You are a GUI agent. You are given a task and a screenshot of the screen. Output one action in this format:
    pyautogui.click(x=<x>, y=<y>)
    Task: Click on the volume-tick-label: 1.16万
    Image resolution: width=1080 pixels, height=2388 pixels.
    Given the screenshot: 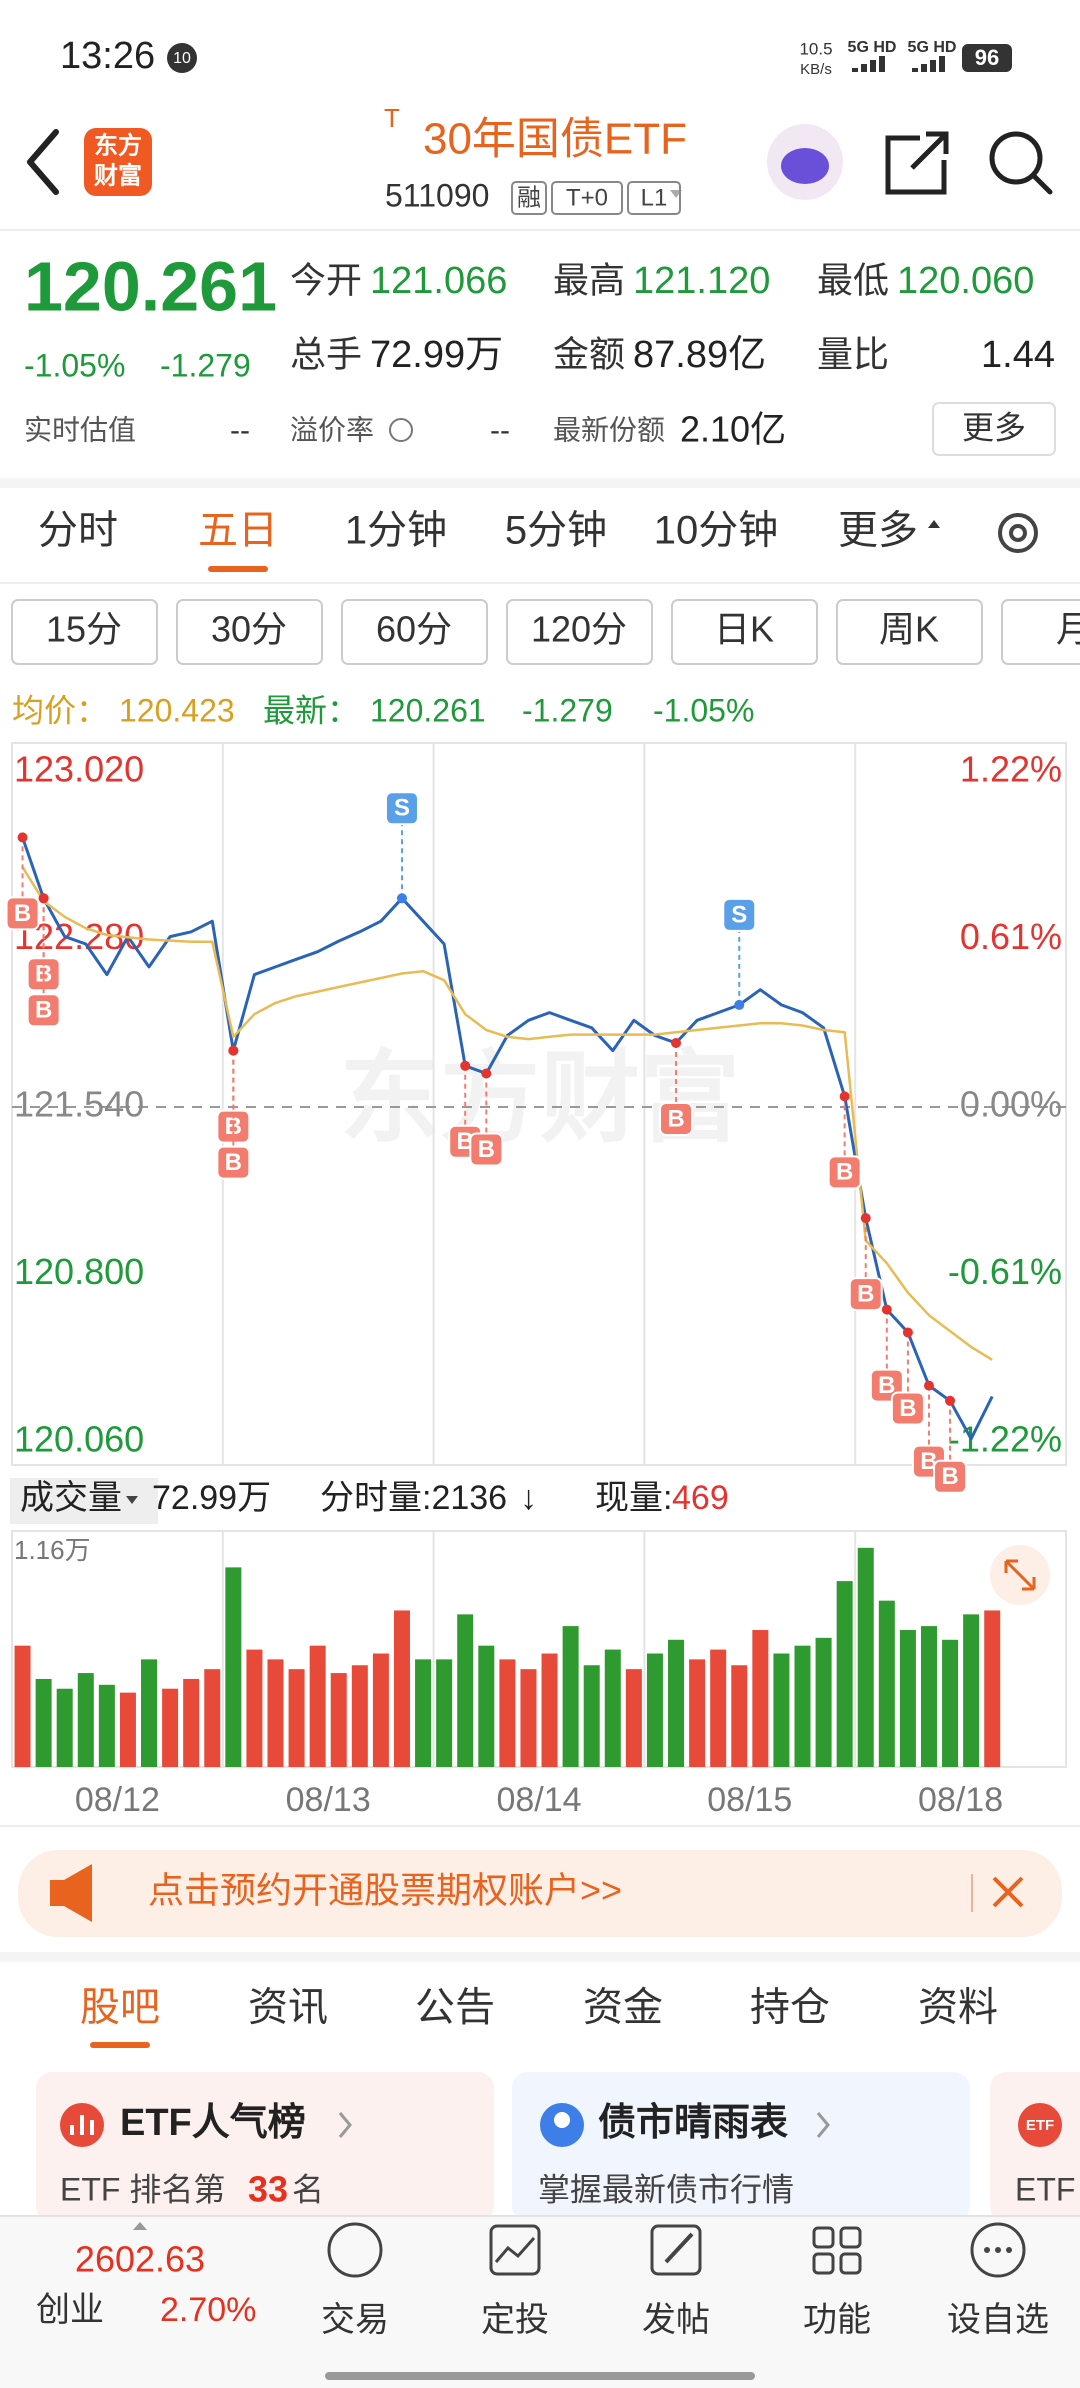 What is the action you would take?
    pyautogui.click(x=52, y=1550)
    